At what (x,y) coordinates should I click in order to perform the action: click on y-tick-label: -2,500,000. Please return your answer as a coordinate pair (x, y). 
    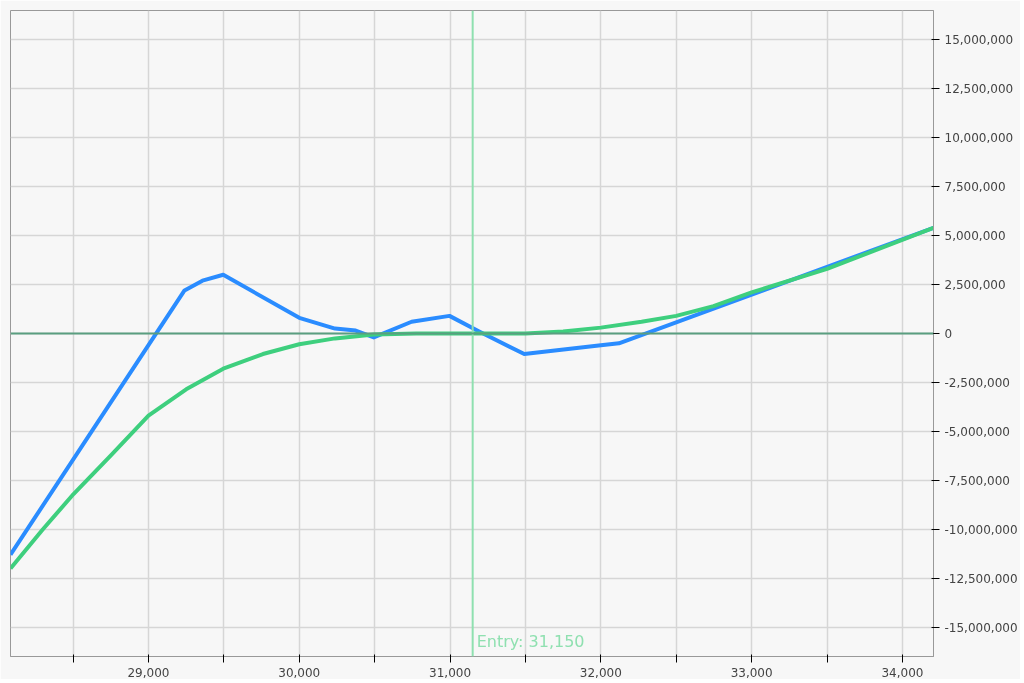
    Looking at the image, I should click on (977, 382).